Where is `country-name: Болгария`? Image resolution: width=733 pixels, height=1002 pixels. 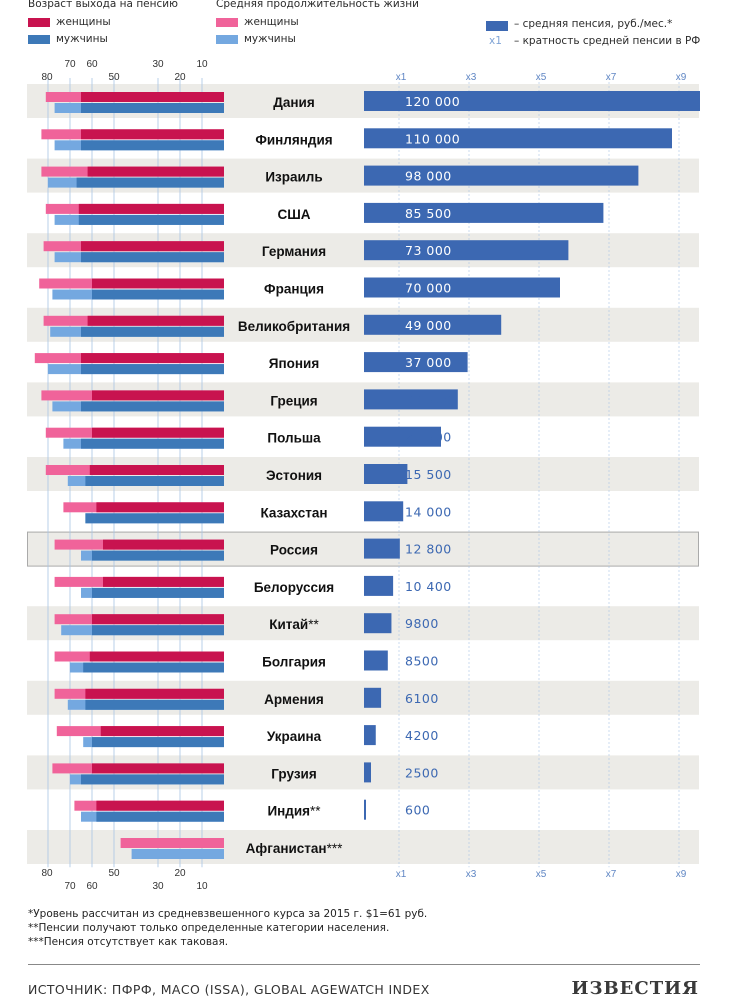 country-name: Болгария is located at coordinates (294, 662).